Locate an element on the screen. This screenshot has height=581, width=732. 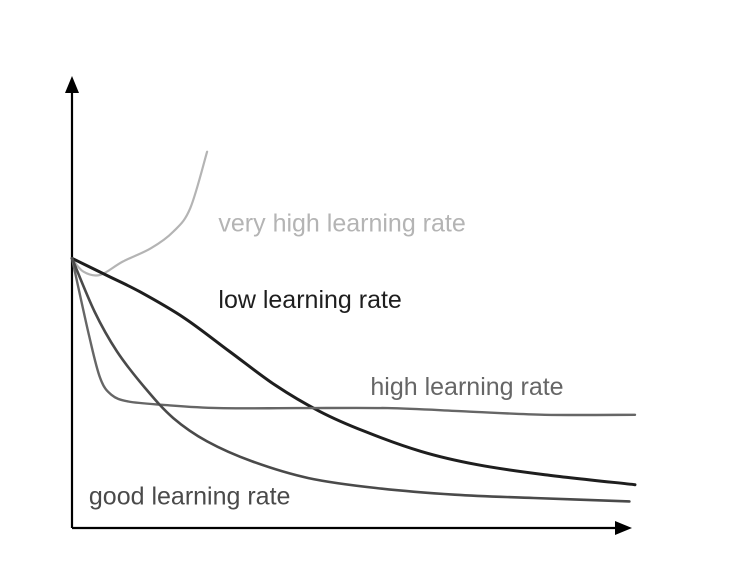
y-axis-arrow-icon is located at coordinates (72, 84).